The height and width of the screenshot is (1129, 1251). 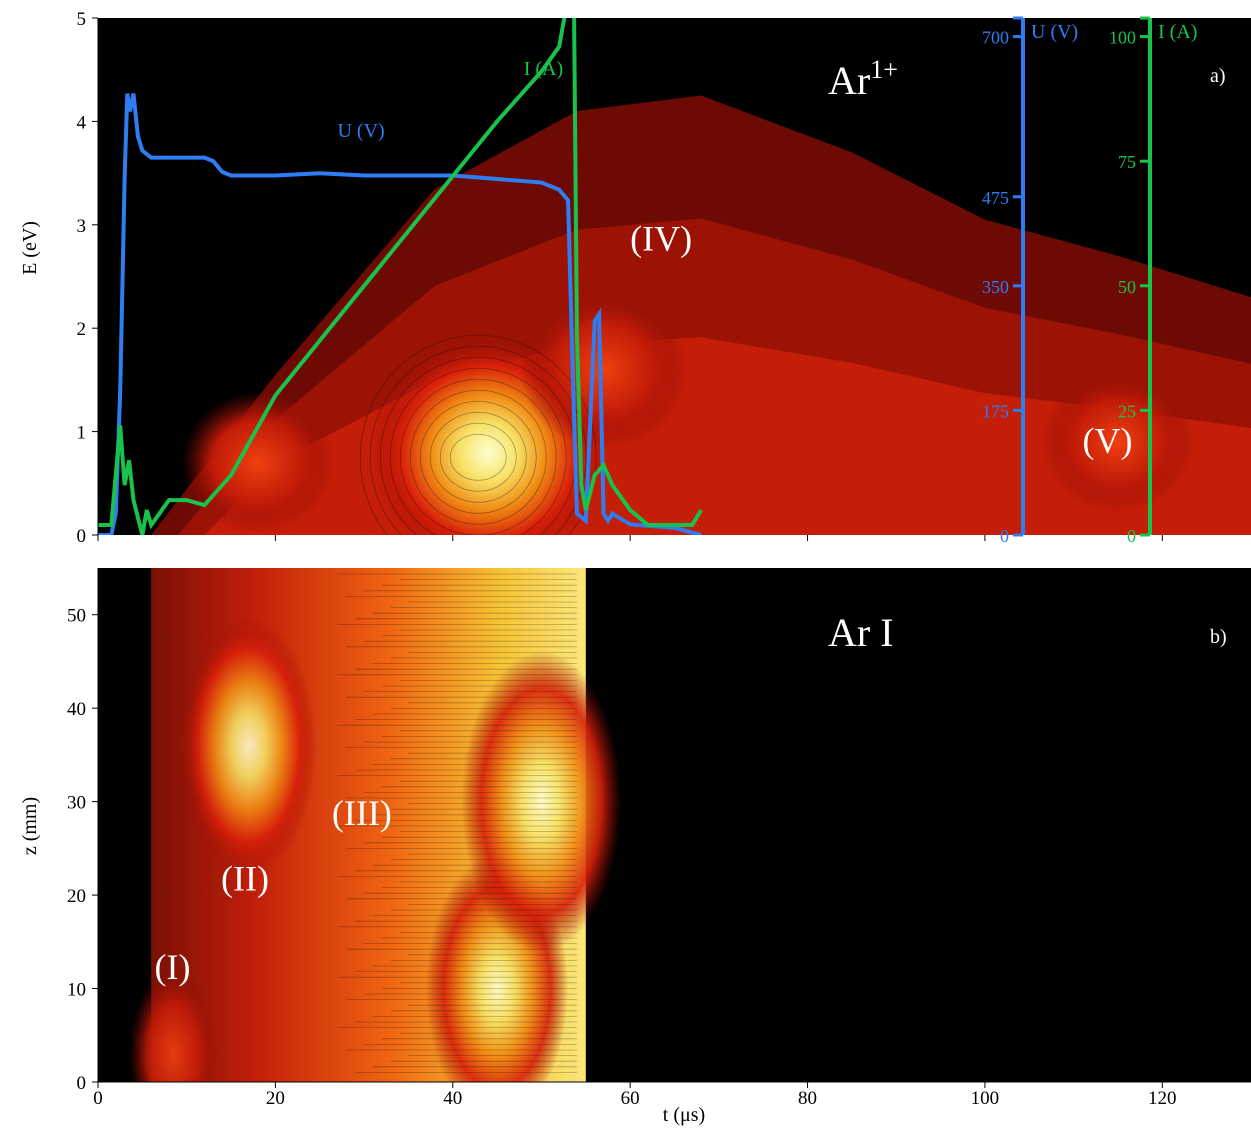 I want to click on panel-a-label: a), so click(x=1218, y=76).